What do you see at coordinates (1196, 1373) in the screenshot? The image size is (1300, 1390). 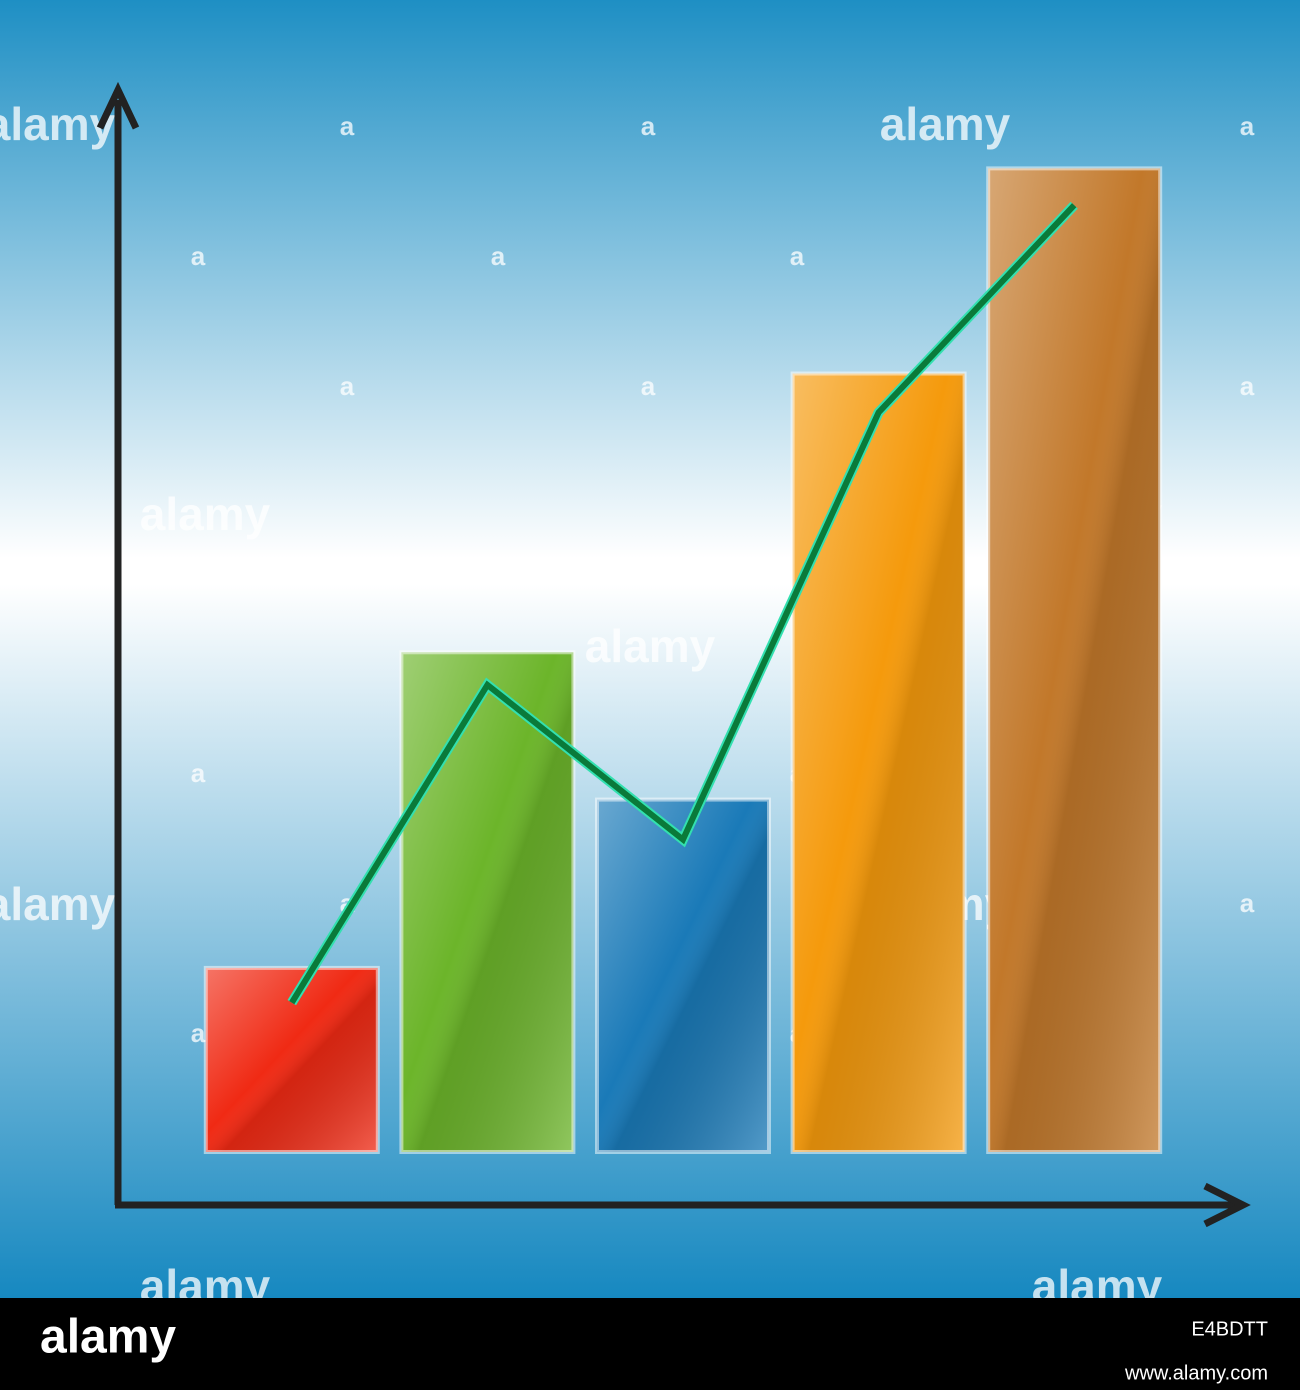 I see `footer-url: www.alamy.com` at bounding box center [1196, 1373].